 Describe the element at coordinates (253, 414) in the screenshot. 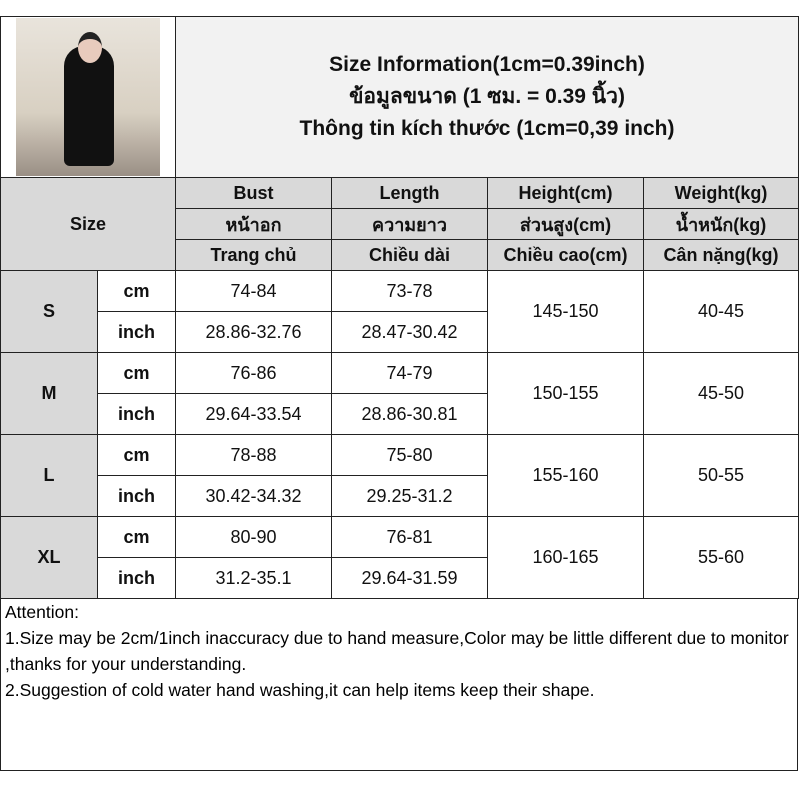

I see `bust-inch: 29.64-33.54` at that location.